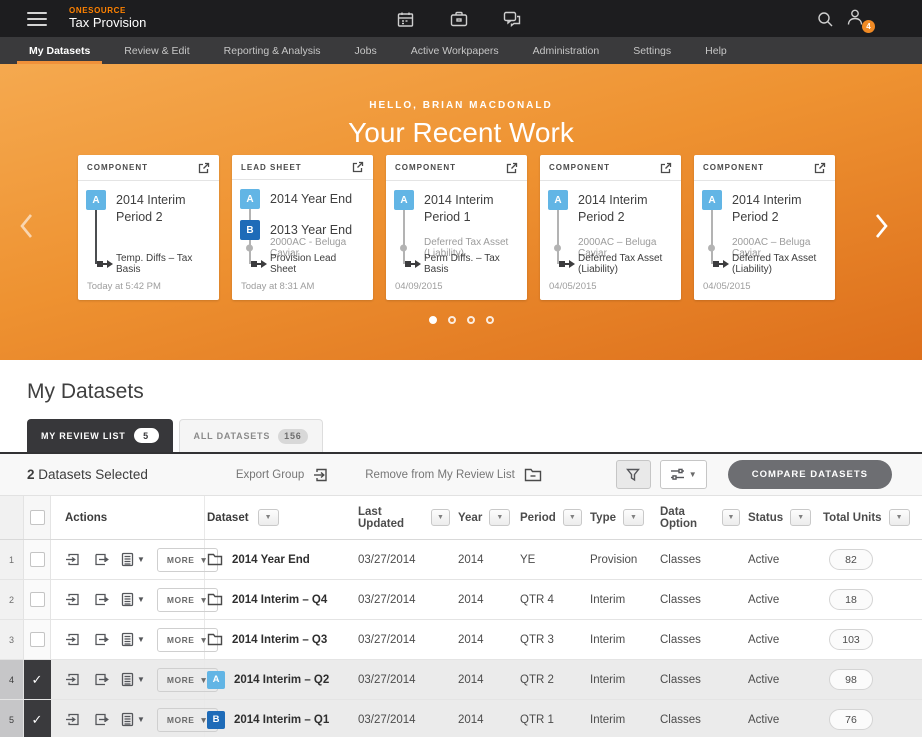 The image size is (922, 737). I want to click on nav-jobs: Jobs, so click(365, 50).